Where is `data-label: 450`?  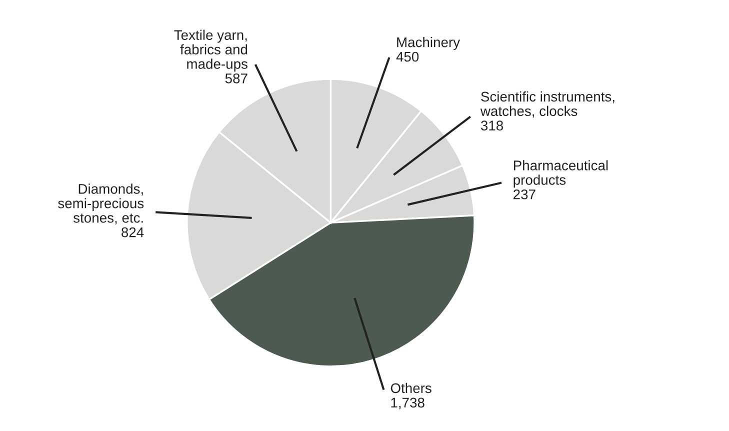 data-label: 450 is located at coordinates (407, 57).